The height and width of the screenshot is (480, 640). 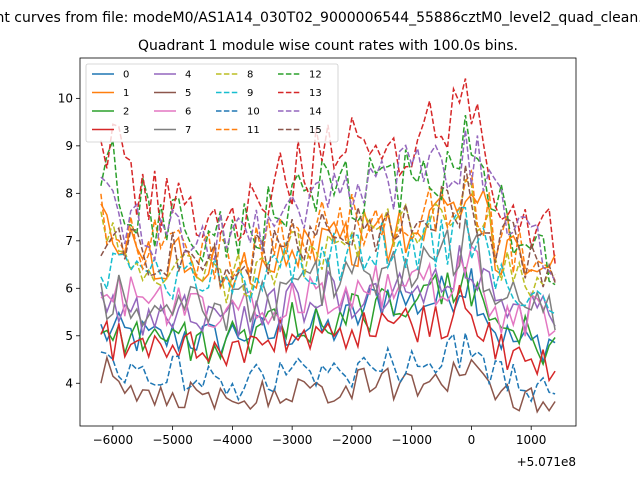 What do you see at coordinates (315, 75) in the screenshot?
I see `legend-label-12: 12` at bounding box center [315, 75].